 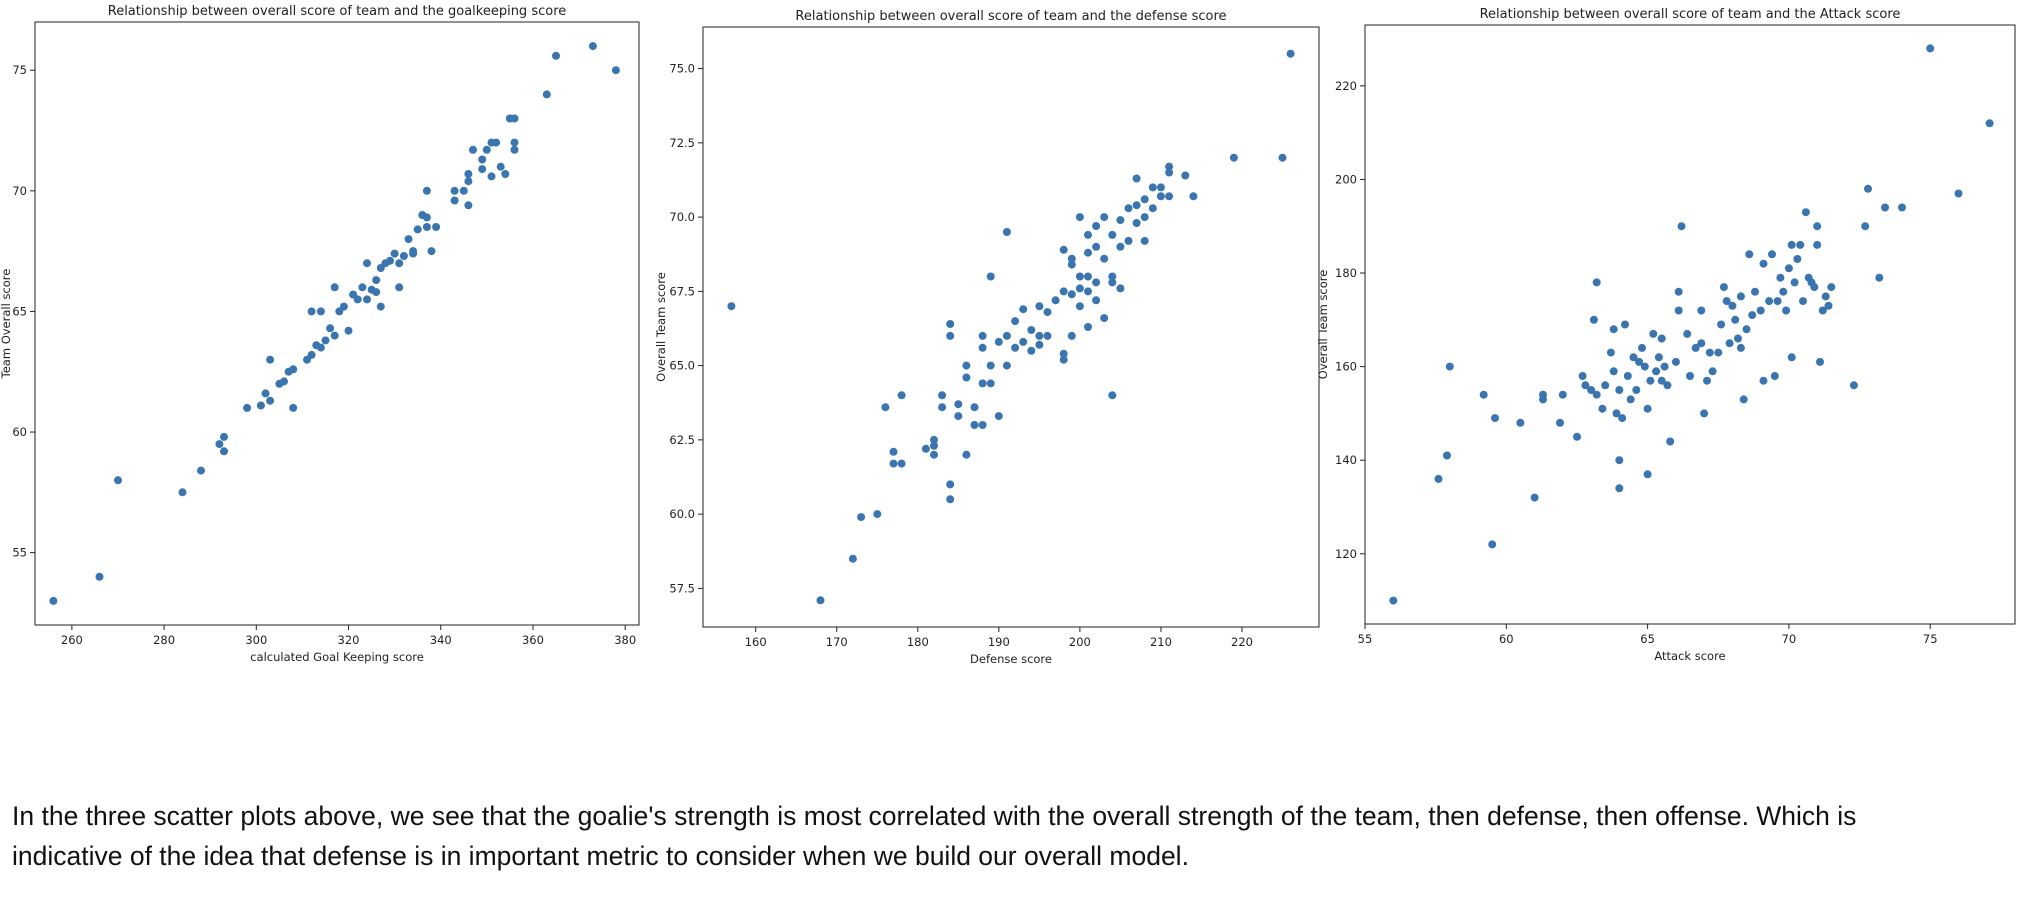 What do you see at coordinates (19, 432) in the screenshot?
I see `y-tick-label: 60` at bounding box center [19, 432].